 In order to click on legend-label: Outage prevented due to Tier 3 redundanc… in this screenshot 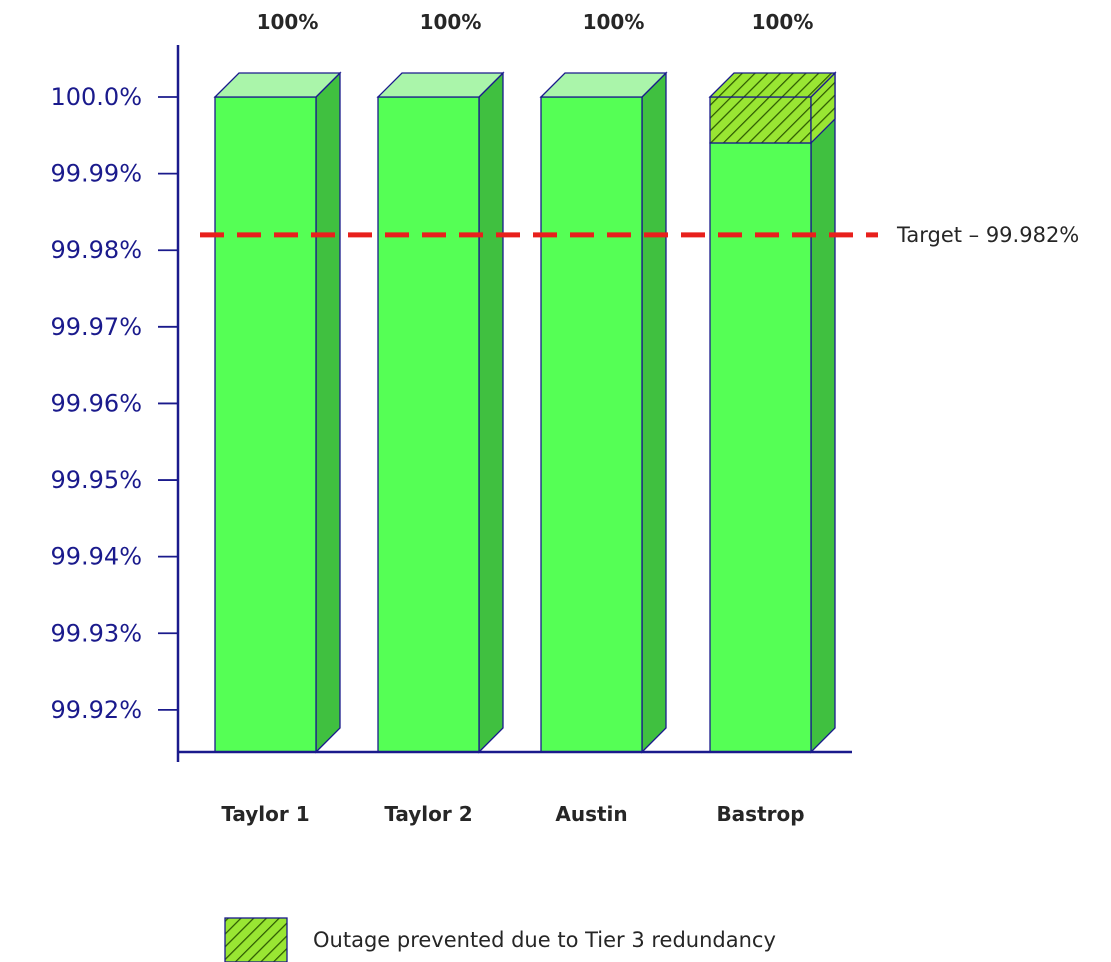, I will do `click(544, 940)`.